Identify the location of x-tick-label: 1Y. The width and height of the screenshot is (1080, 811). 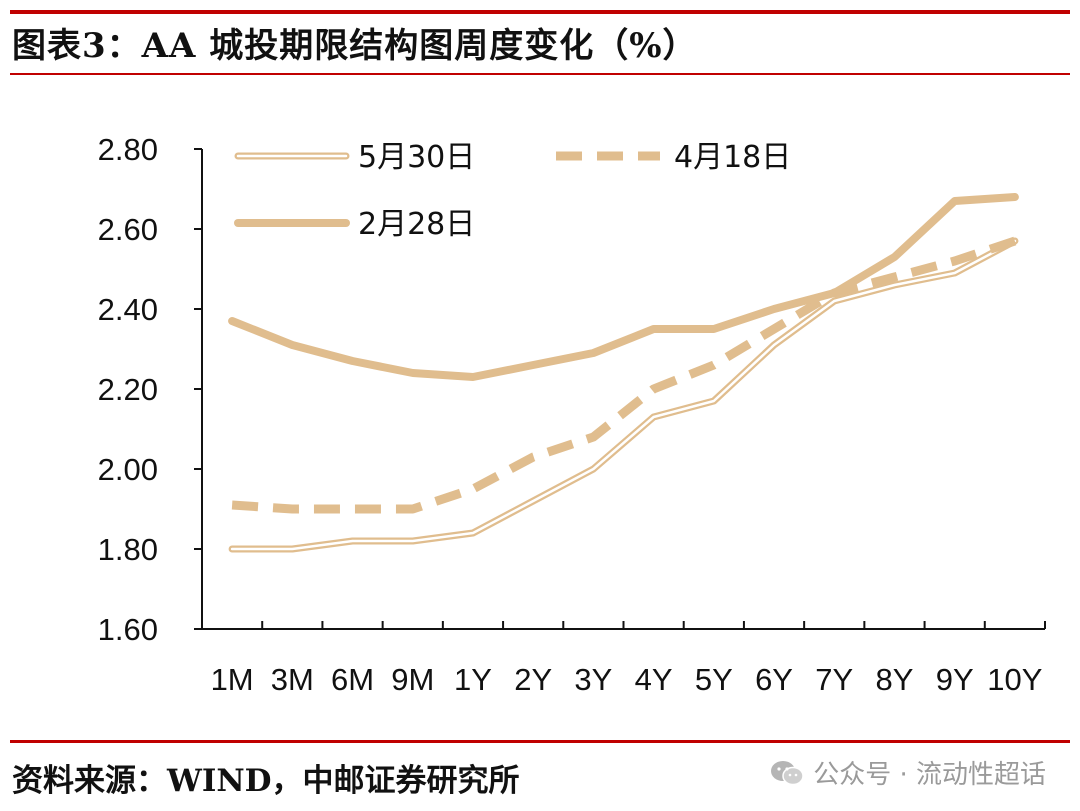
(473, 679).